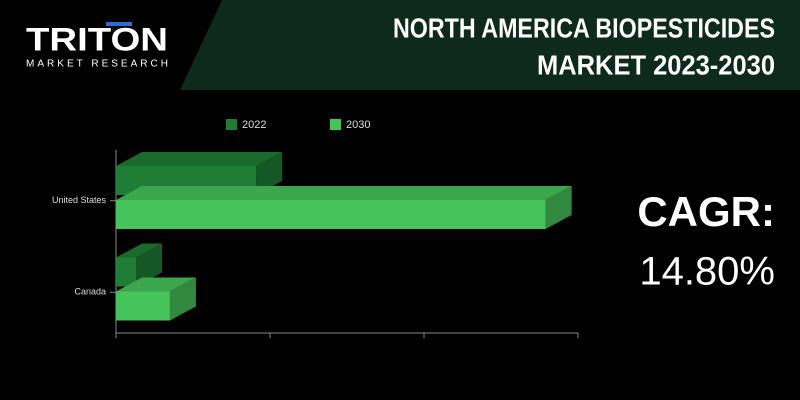 This screenshot has height=400, width=800. Describe the element at coordinates (584, 27) in the screenshot. I see `chart-title: NORTH AMERICA BIOPESTICIDES` at that location.